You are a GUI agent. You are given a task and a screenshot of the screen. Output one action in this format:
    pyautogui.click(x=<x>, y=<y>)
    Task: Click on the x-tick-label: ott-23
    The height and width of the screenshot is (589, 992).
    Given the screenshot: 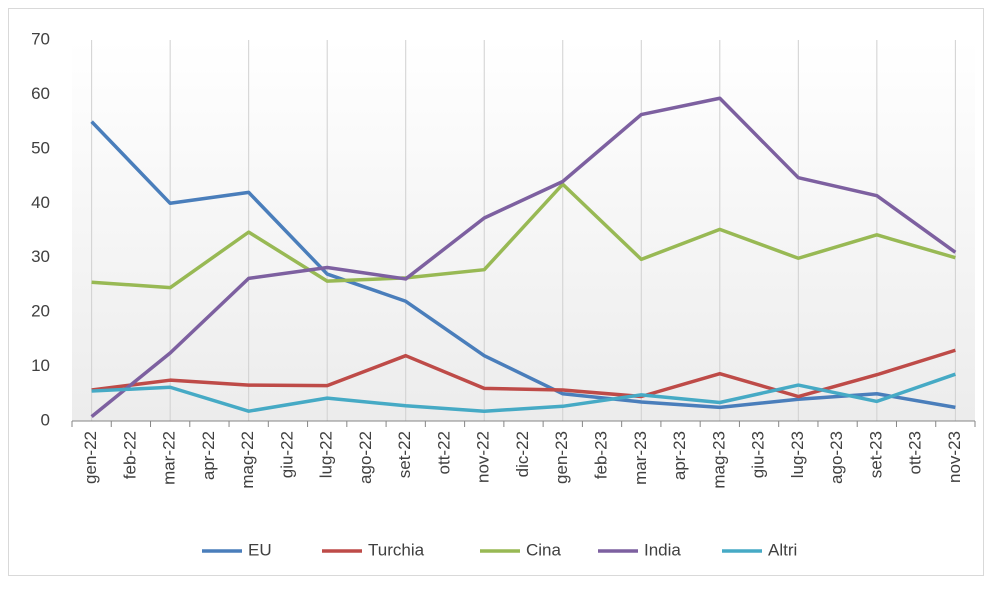 What is the action you would take?
    pyautogui.click(x=915, y=452)
    